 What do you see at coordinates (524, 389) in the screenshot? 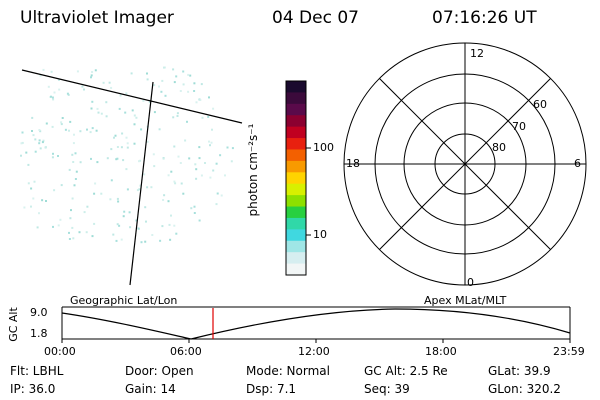
I see `info-glon: GLon: 320.2` at bounding box center [524, 389].